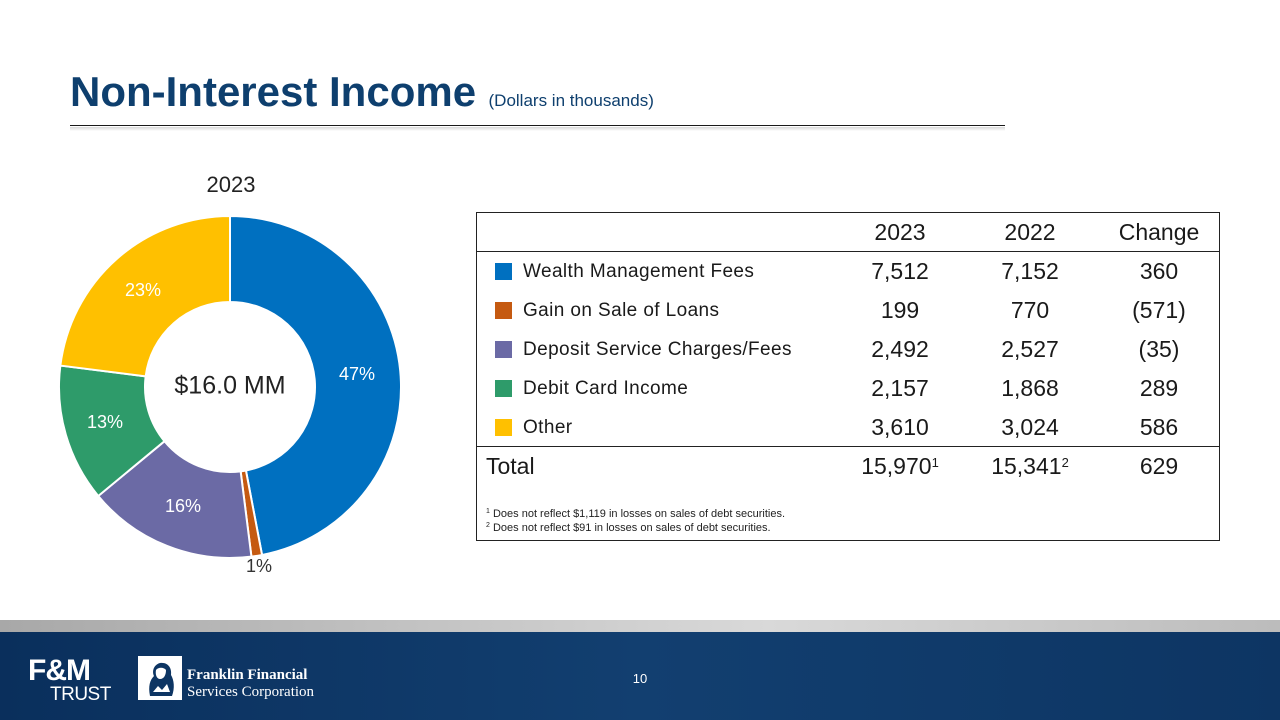  What do you see at coordinates (548, 427) in the screenshot?
I see `row-label: Other` at bounding box center [548, 427].